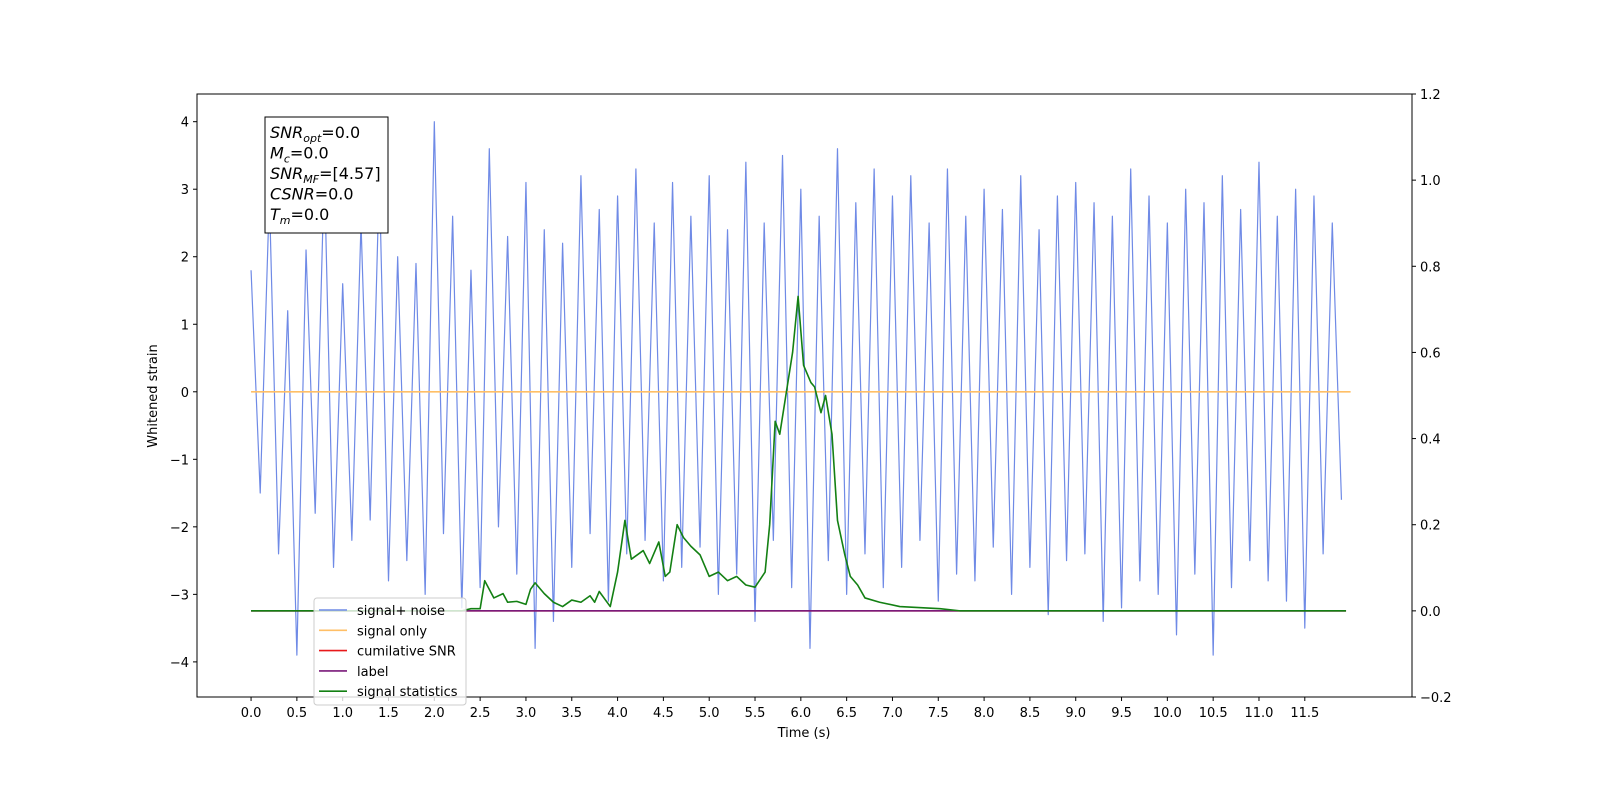  I want to click on legend-label: signal+ noise, so click(401, 611).